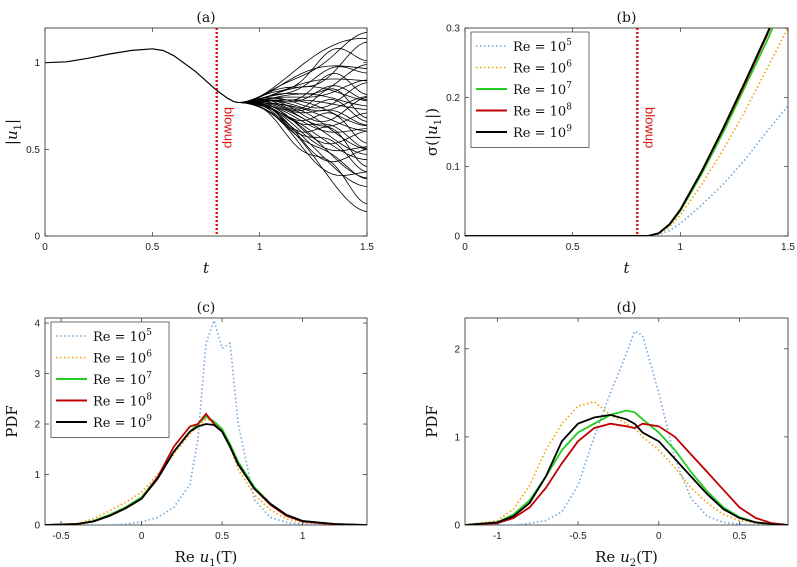 Image resolution: width=797 pixels, height=567 pixels. I want to click on panel-title: (c), so click(206, 308).